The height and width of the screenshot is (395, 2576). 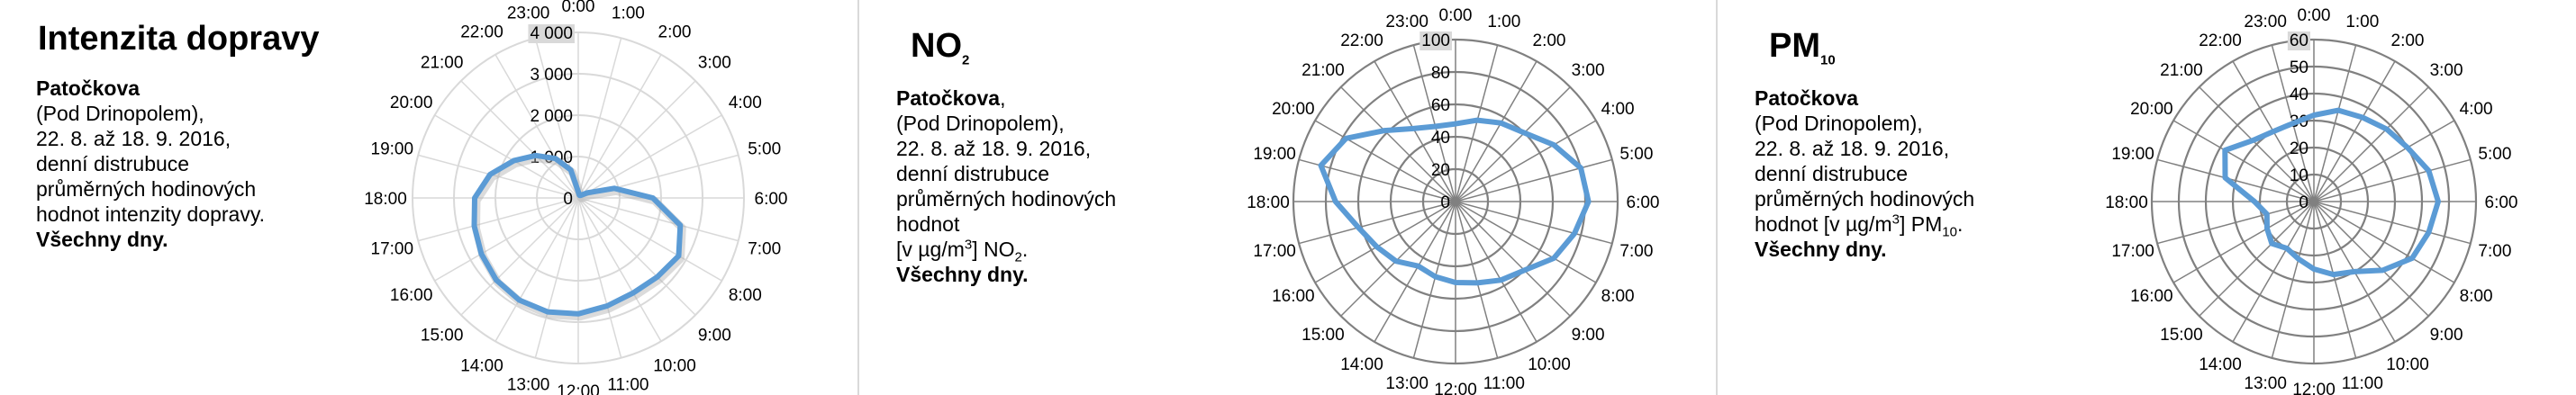 I want to click on radar-category-label: 4:00, so click(x=1618, y=109).